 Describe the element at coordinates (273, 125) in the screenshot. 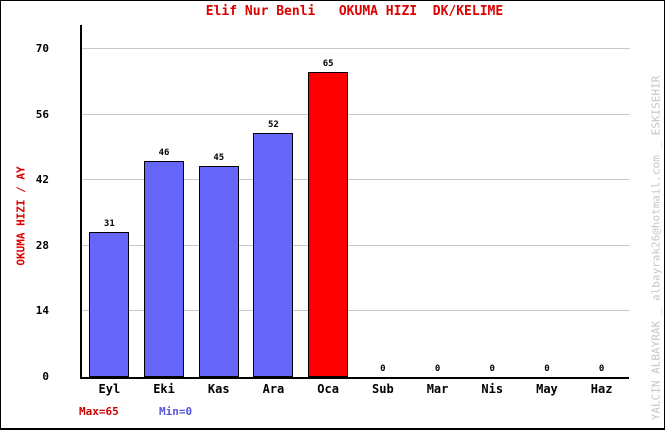

I see `bar-value-label-ara: 52` at that location.